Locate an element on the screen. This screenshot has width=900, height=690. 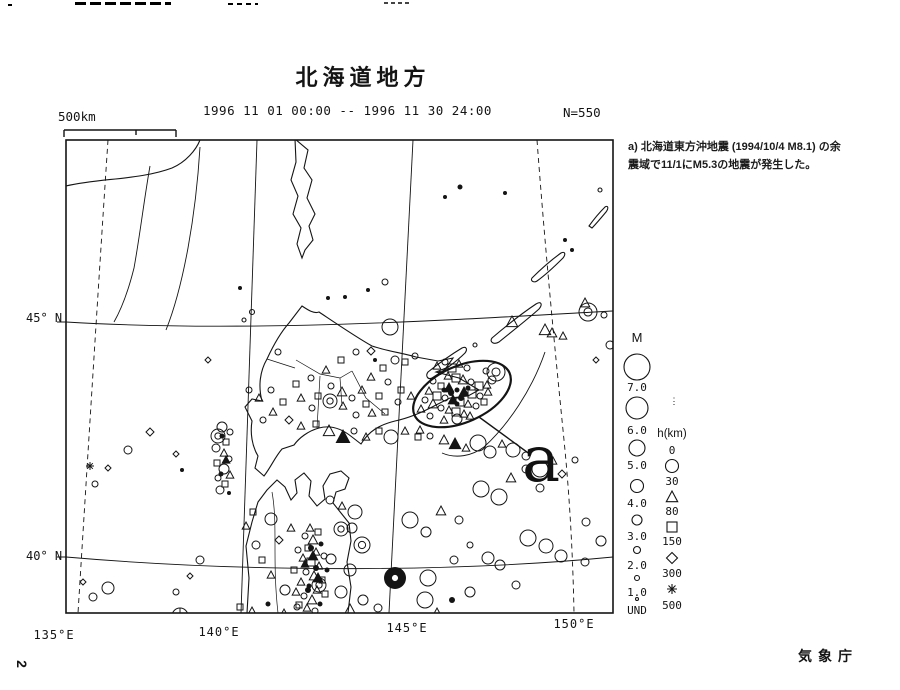
island-small is located at coordinates (600, 190).